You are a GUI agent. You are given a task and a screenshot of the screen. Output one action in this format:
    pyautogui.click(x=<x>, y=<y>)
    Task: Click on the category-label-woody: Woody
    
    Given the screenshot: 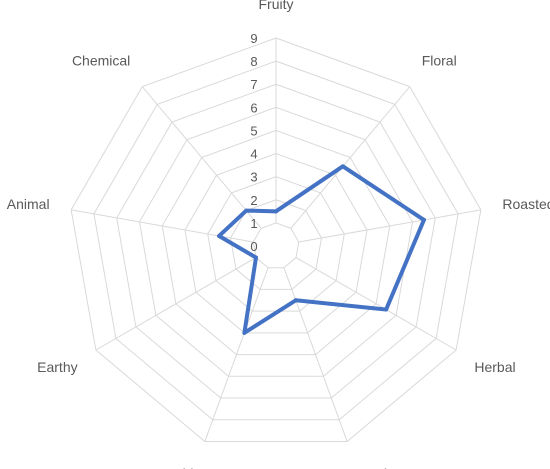 What is the action you would take?
    pyautogui.click(x=372, y=467)
    